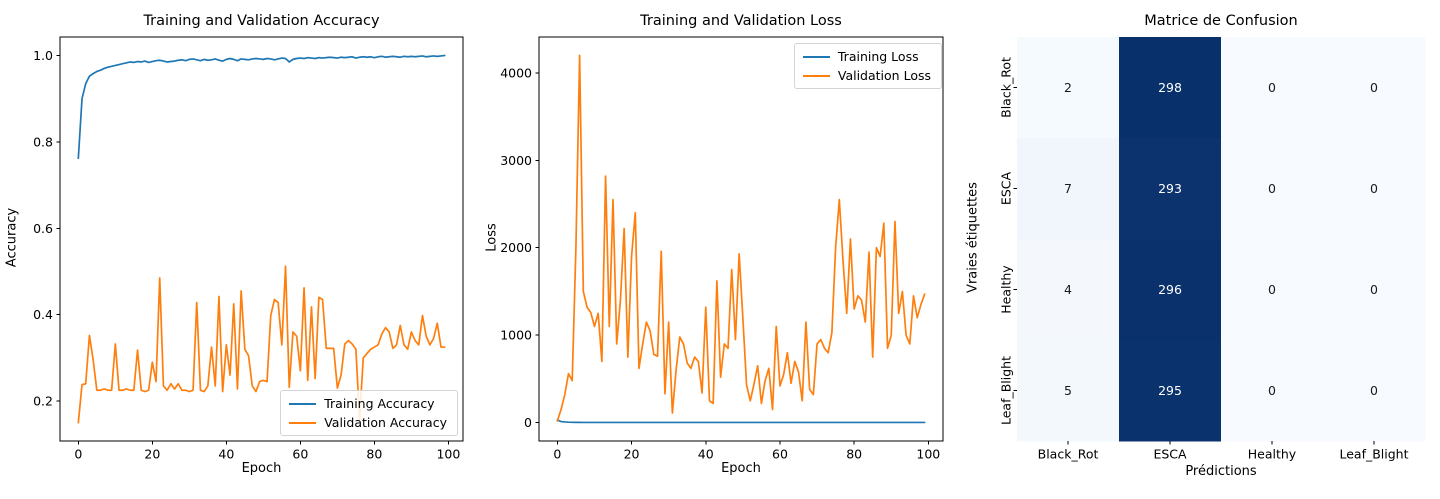  What do you see at coordinates (261, 21) in the screenshot?
I see `accuracy-chart-title: Training and Validation Accuracy` at bounding box center [261, 21].